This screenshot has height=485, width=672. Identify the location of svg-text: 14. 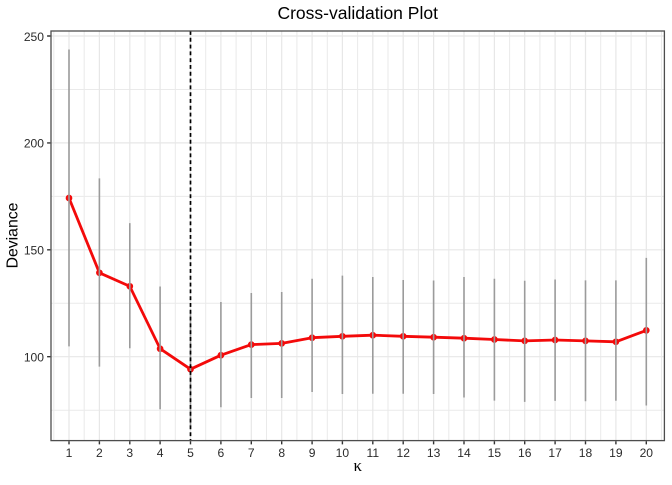
(464, 453).